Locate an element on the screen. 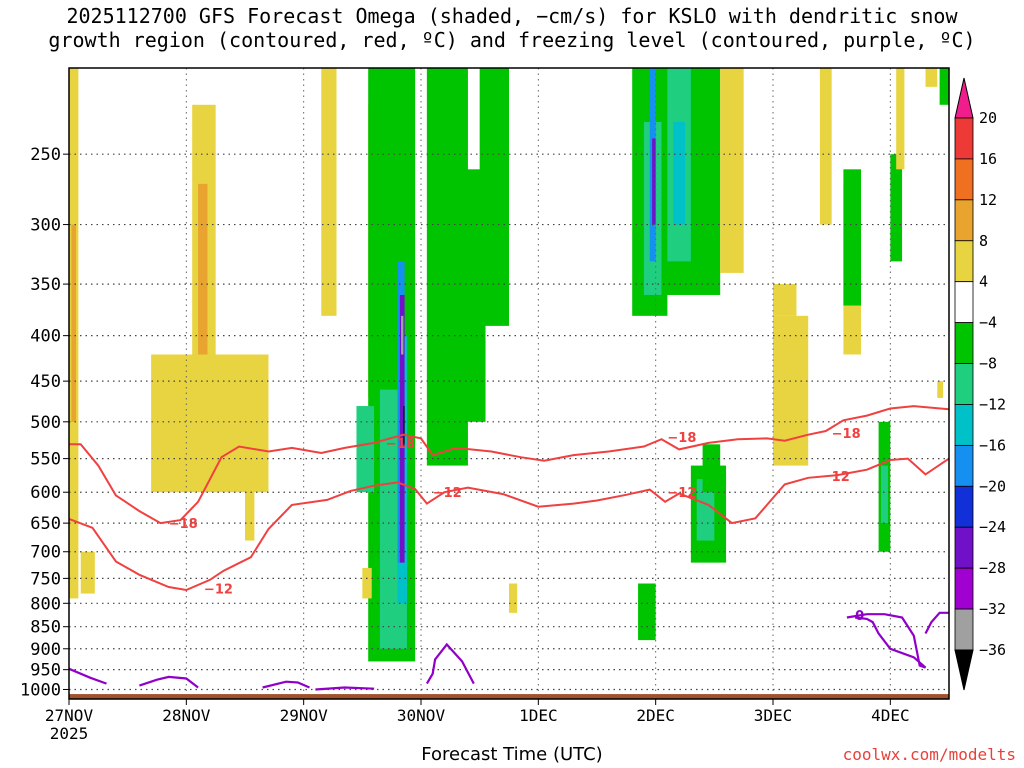 The width and height of the screenshot is (1024, 768). colorbar-label-8: −16 is located at coordinates (992, 445).